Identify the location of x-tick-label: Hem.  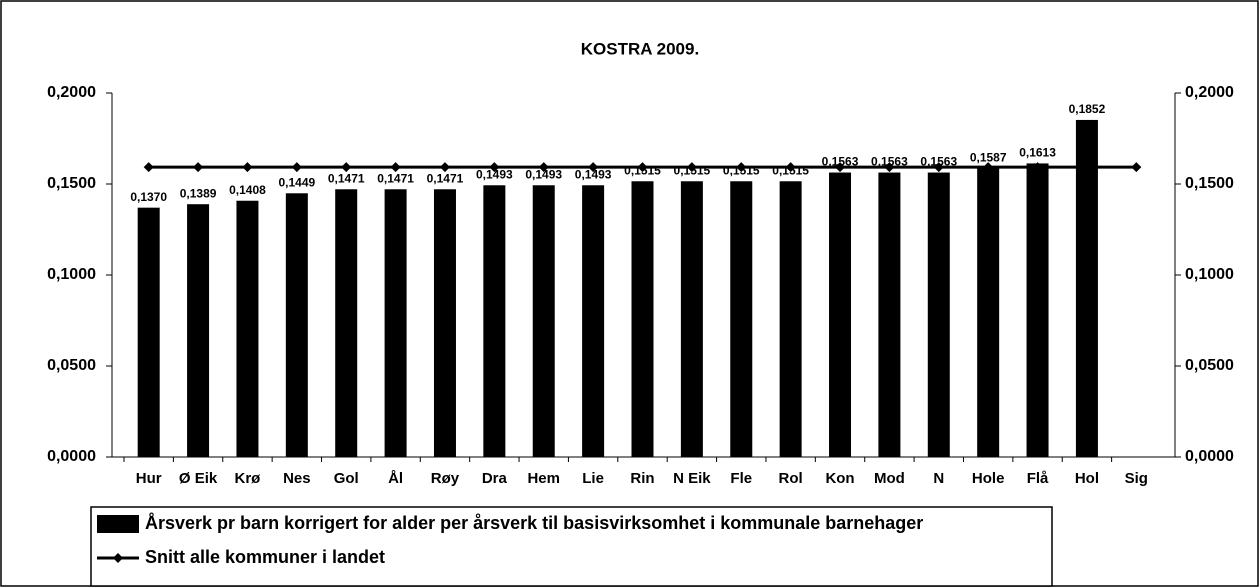
(543, 478).